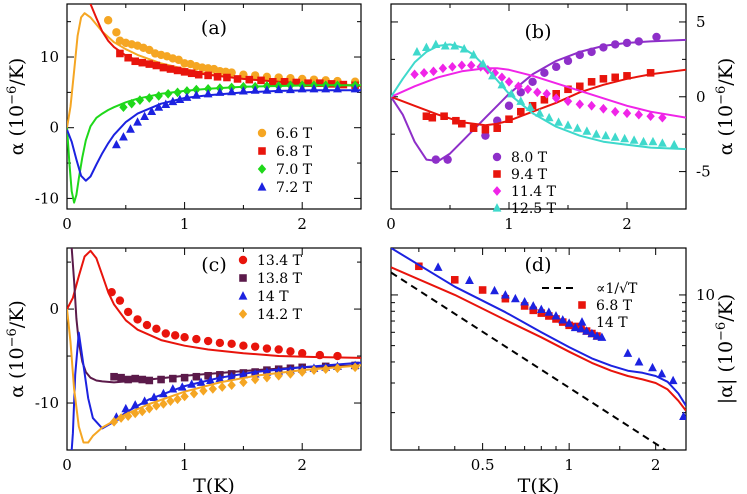 The width and height of the screenshot is (747, 494). Describe the element at coordinates (725, 349) in the screenshot. I see `y-axis-label: |α| (10−6/K)` at that location.